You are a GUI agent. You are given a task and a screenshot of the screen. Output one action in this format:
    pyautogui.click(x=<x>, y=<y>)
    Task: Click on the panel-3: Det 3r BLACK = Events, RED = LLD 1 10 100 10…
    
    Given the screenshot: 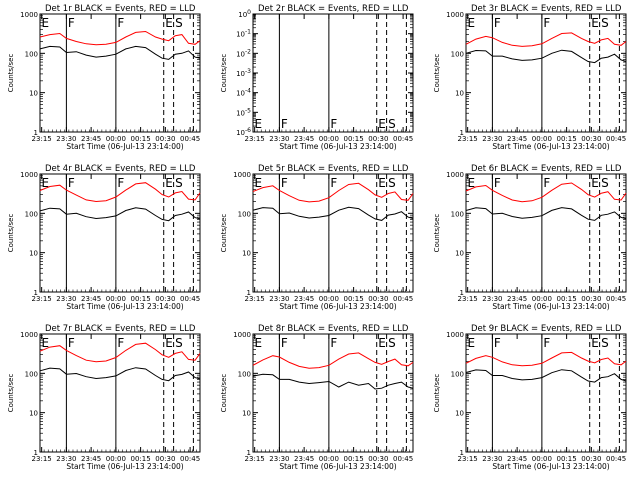 What is the action you would take?
    pyautogui.click(x=530, y=77)
    